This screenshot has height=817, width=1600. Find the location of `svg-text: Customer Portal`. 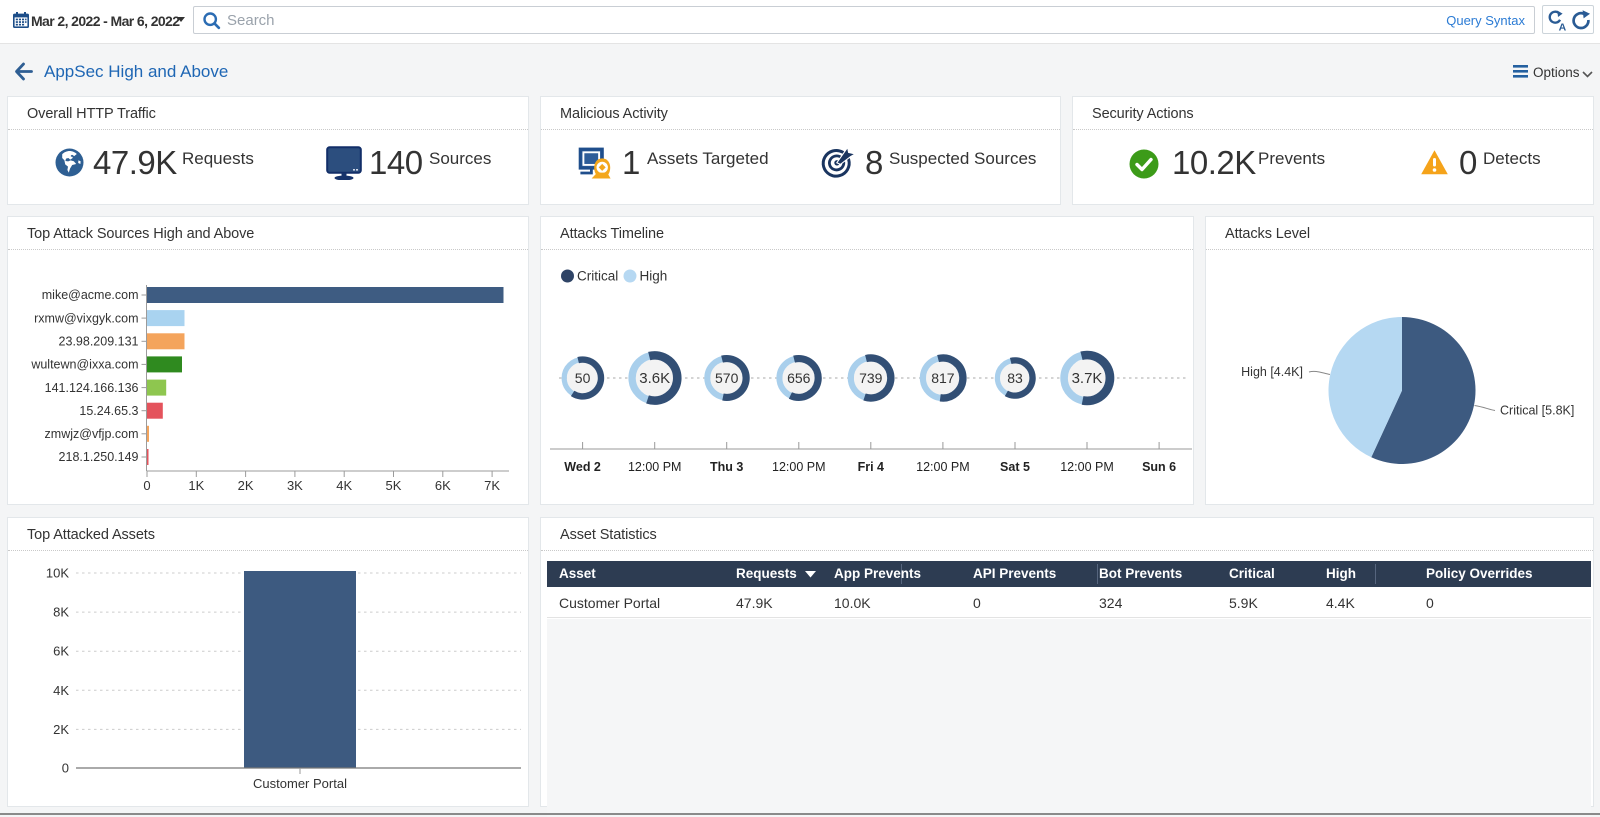

svg-text: Customer Portal is located at coordinates (300, 783).